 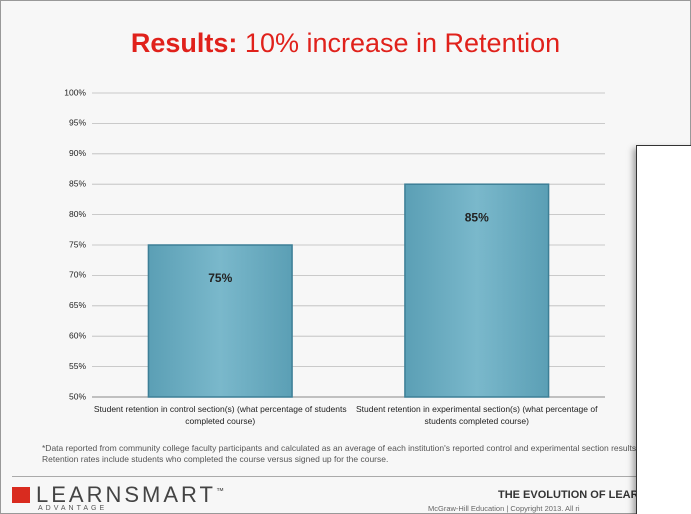 What do you see at coordinates (77, 275) in the screenshot?
I see `y-tick-label: 70%` at bounding box center [77, 275].